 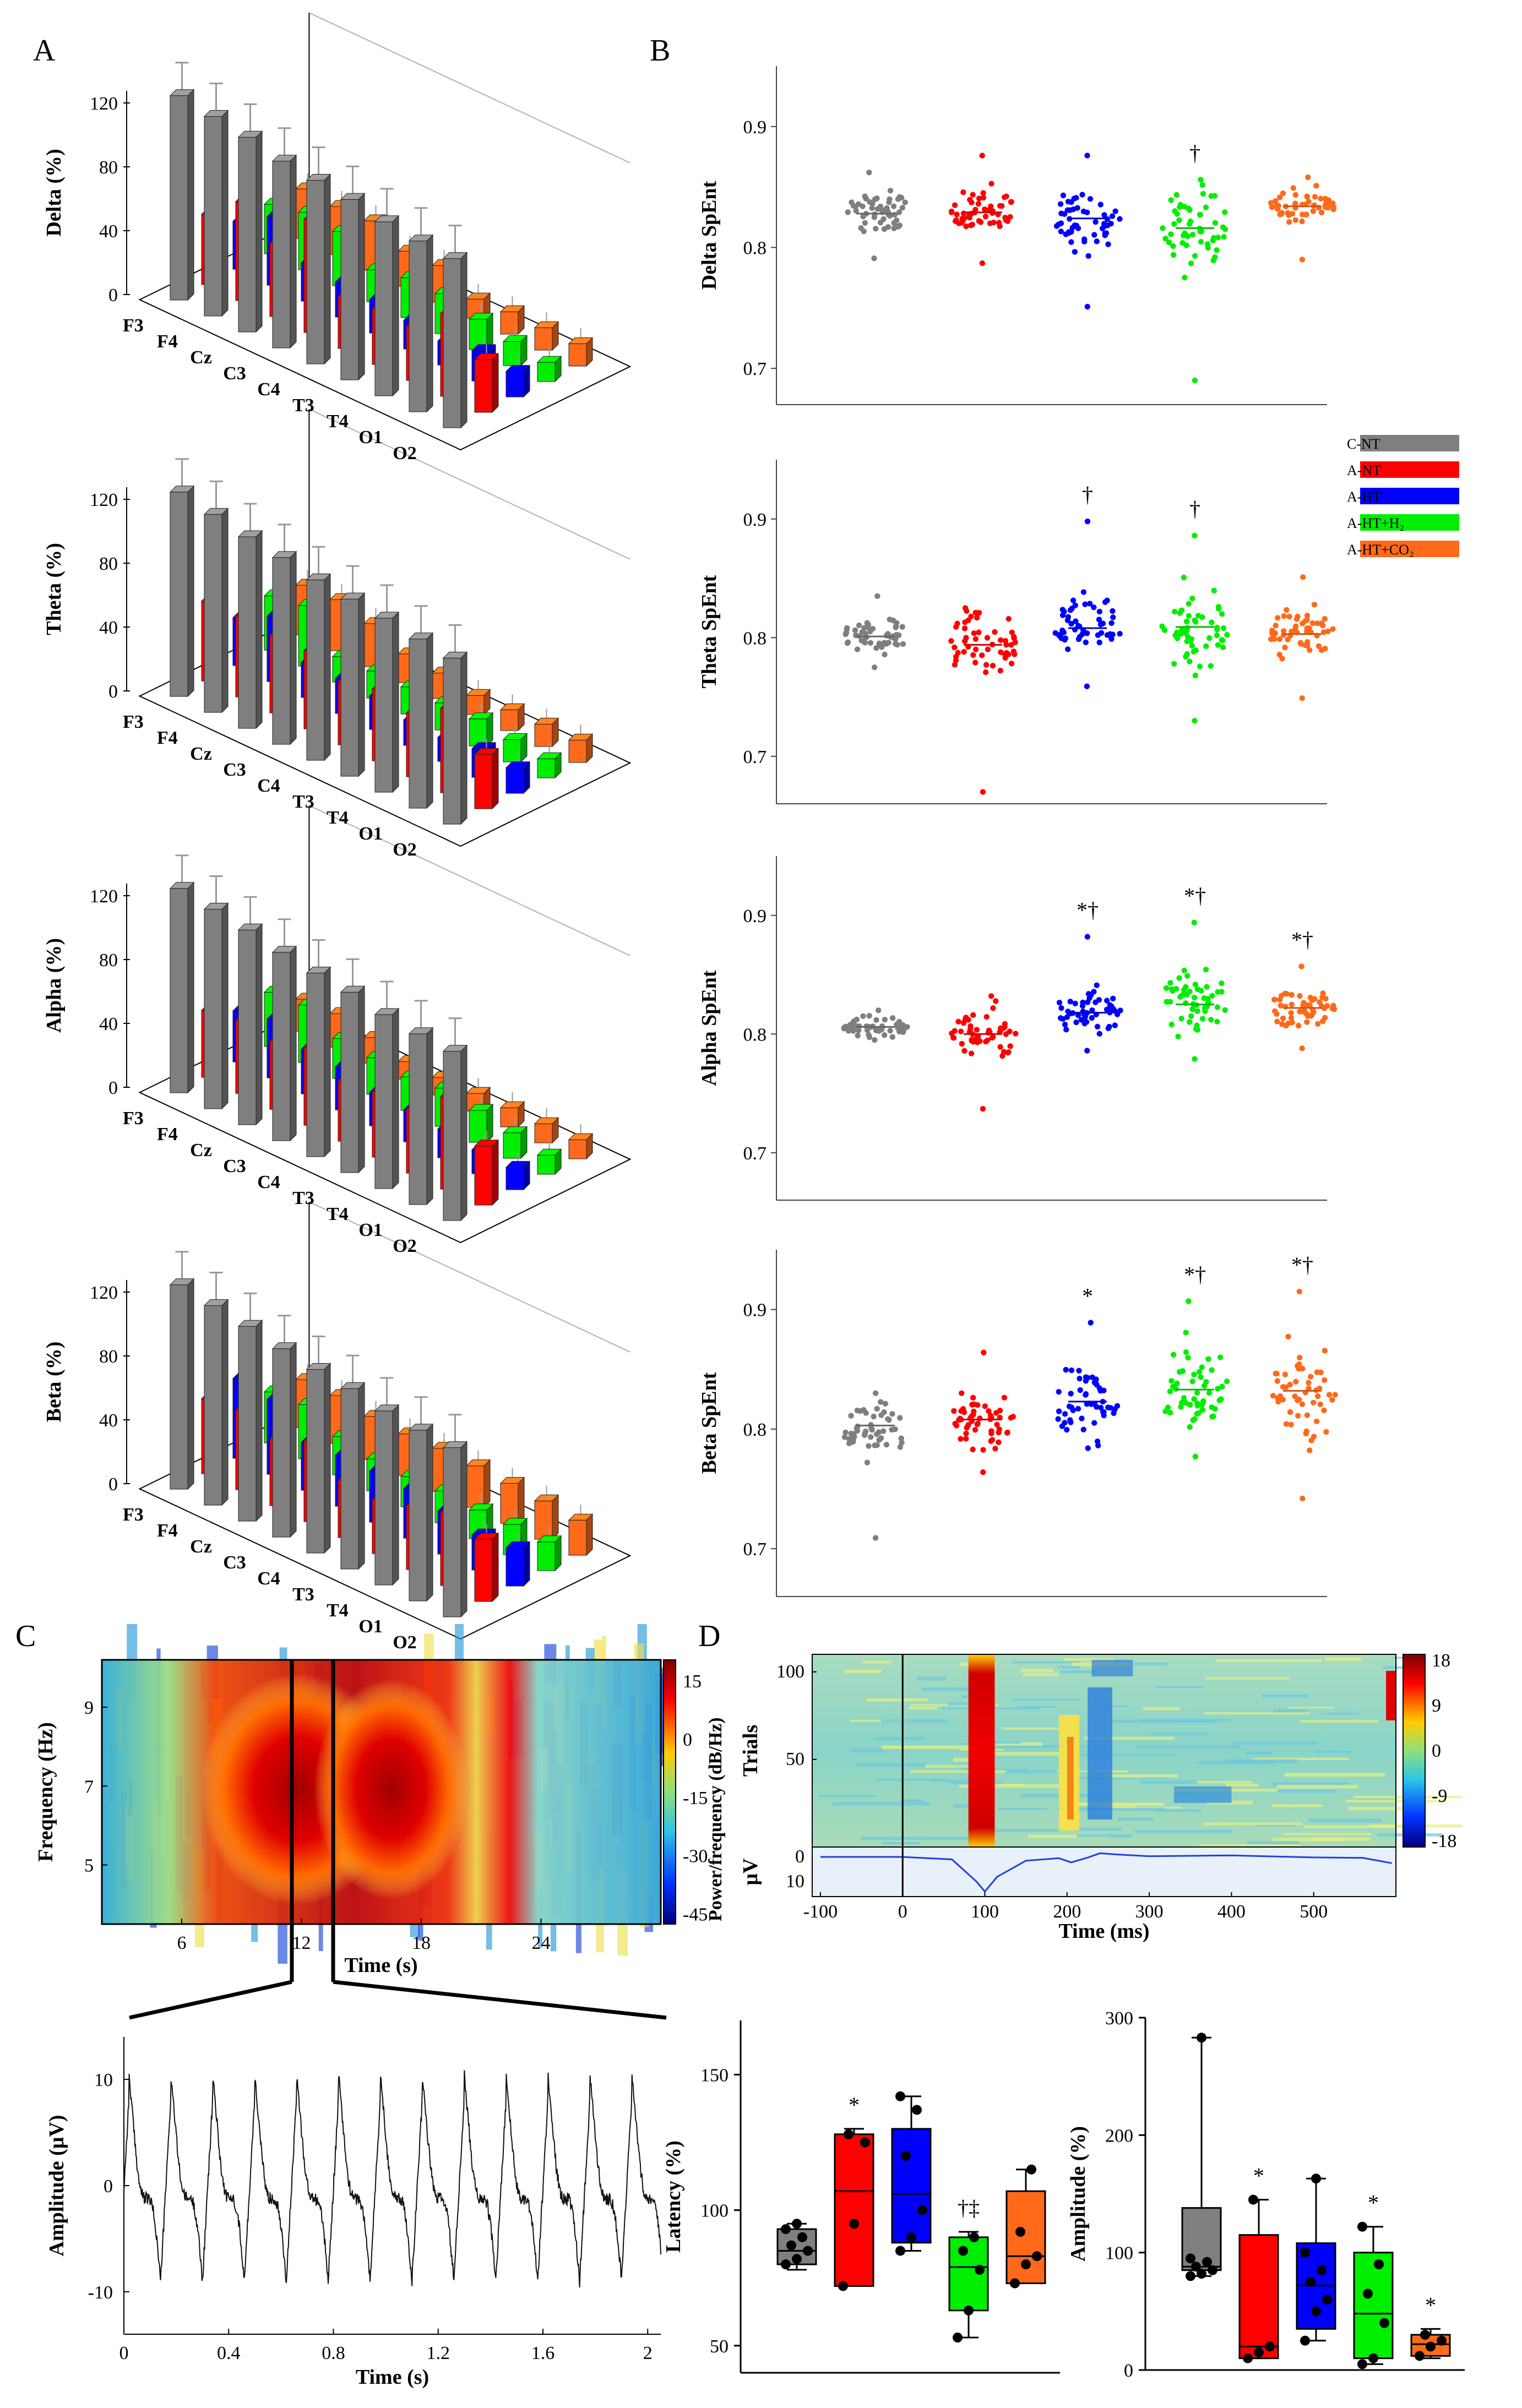 What do you see at coordinates (902, 1912) in the screenshot?
I see `x-tick-label: 0` at bounding box center [902, 1912].